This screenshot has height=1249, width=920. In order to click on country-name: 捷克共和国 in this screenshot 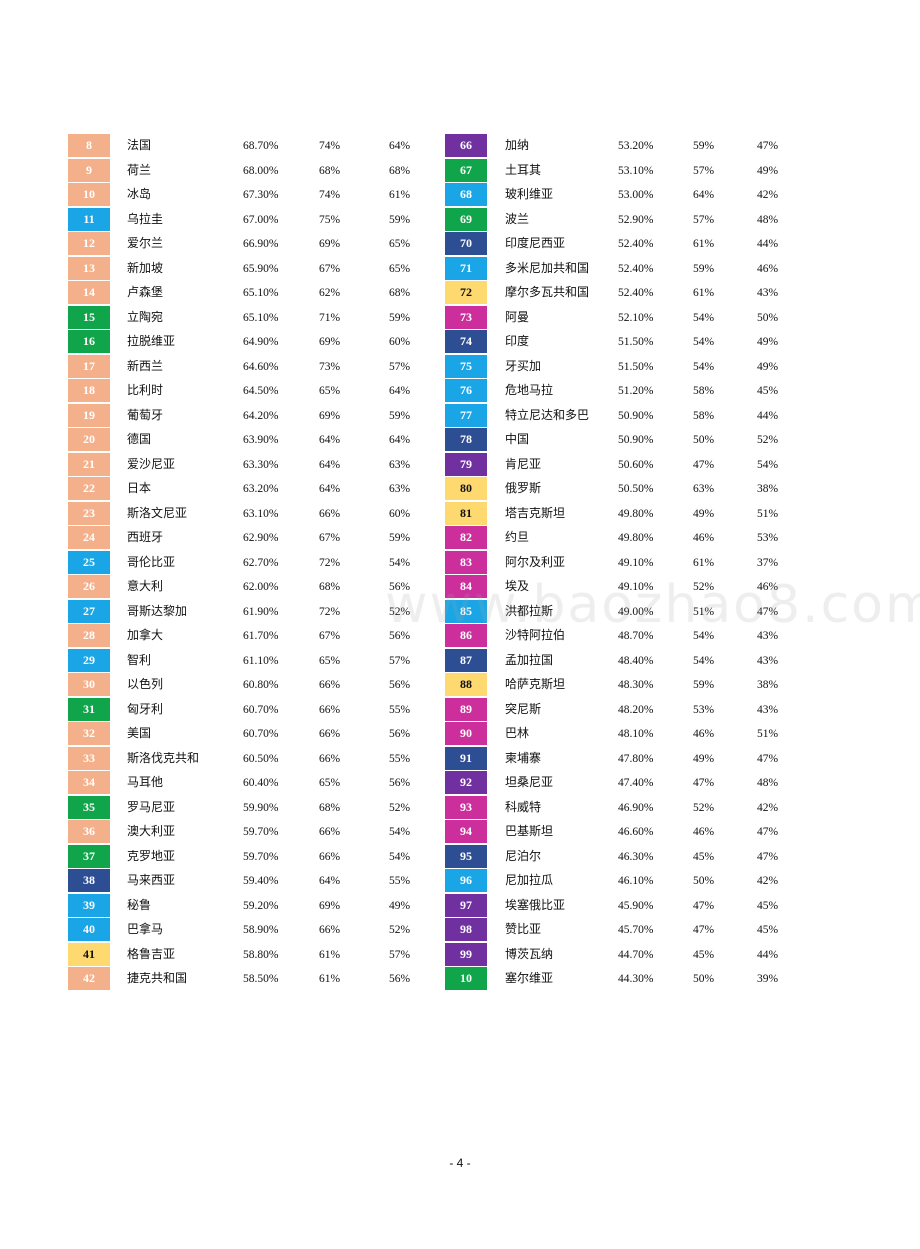, I will do `click(157, 978)`.